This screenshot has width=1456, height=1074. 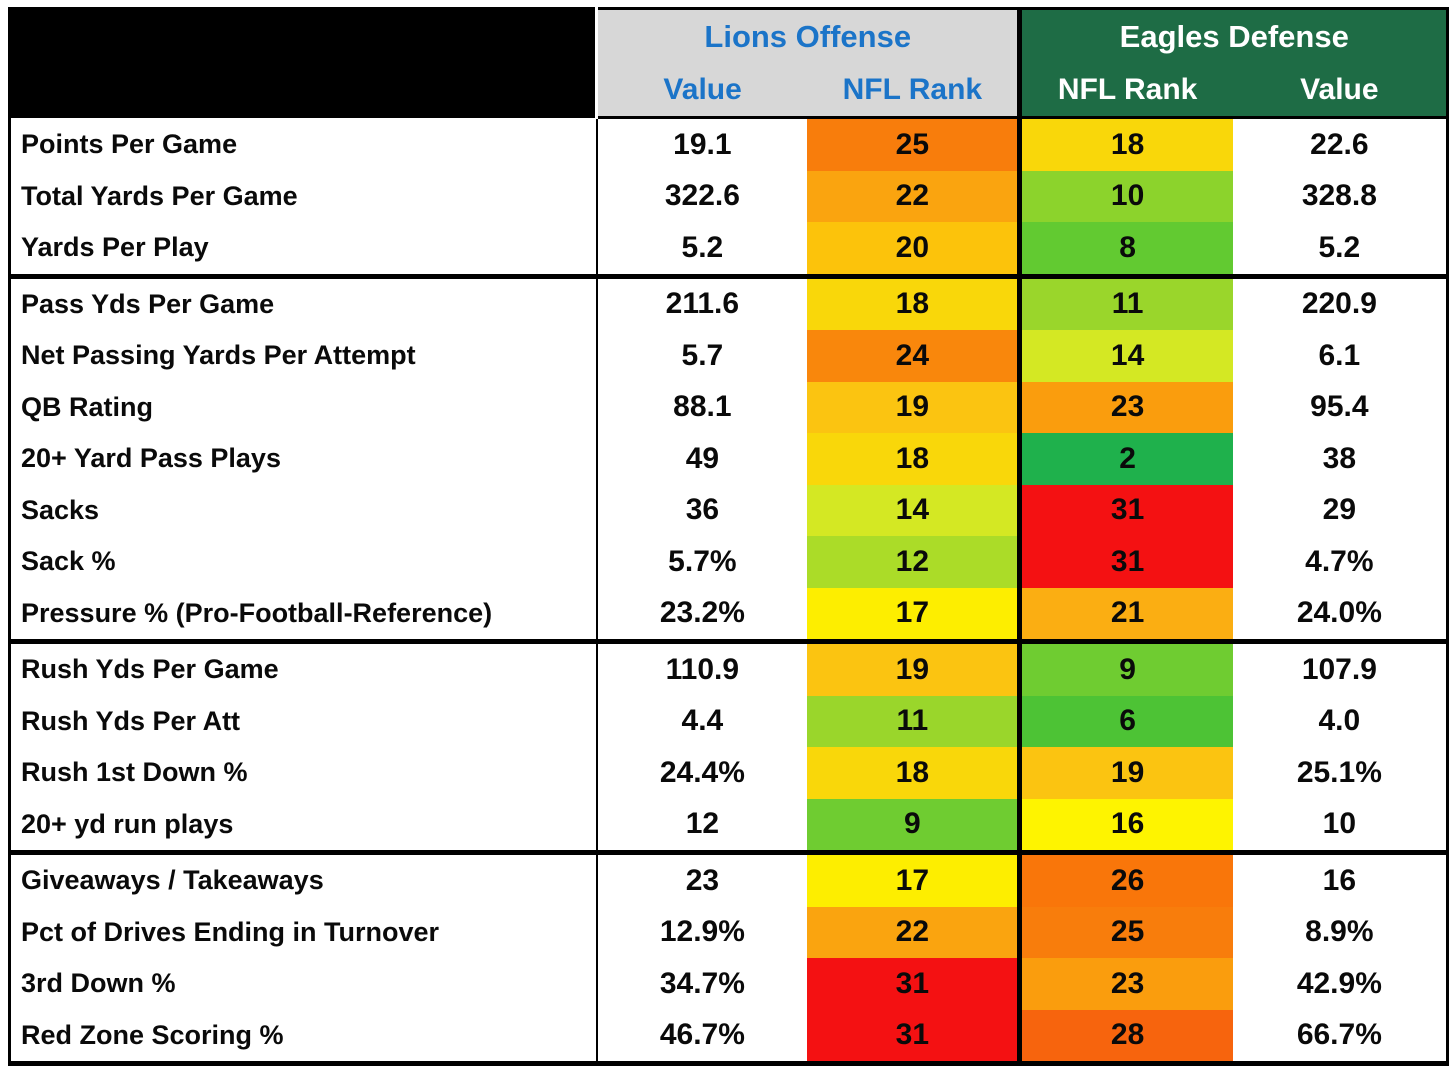 What do you see at coordinates (702, 561) in the screenshot?
I see `lions-value-cell: 5.7%` at bounding box center [702, 561].